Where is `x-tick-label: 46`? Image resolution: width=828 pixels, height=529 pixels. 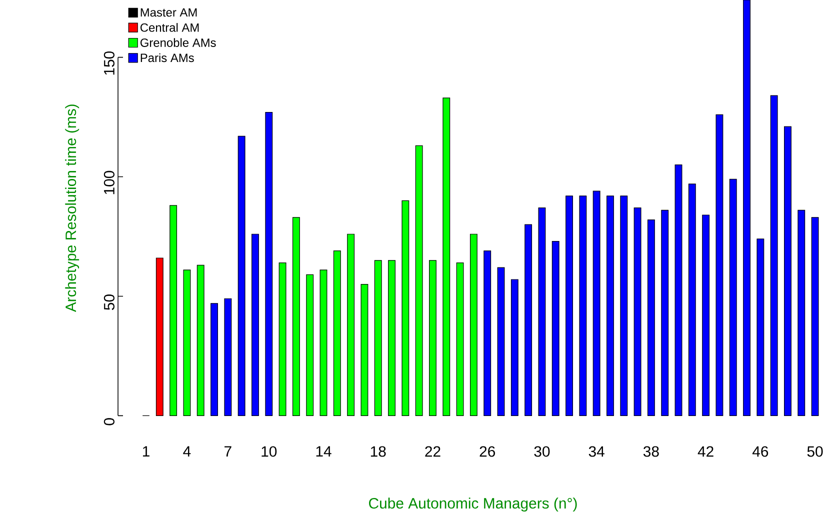
x-tick-label: 46 is located at coordinates (760, 451).